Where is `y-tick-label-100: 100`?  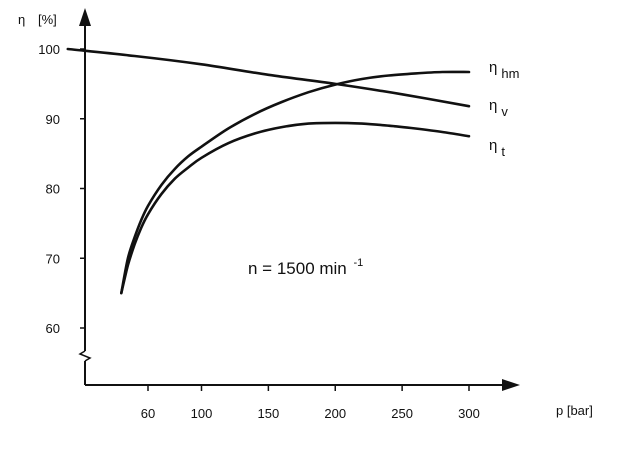
y-tick-label-100: 100 is located at coordinates (49, 49).